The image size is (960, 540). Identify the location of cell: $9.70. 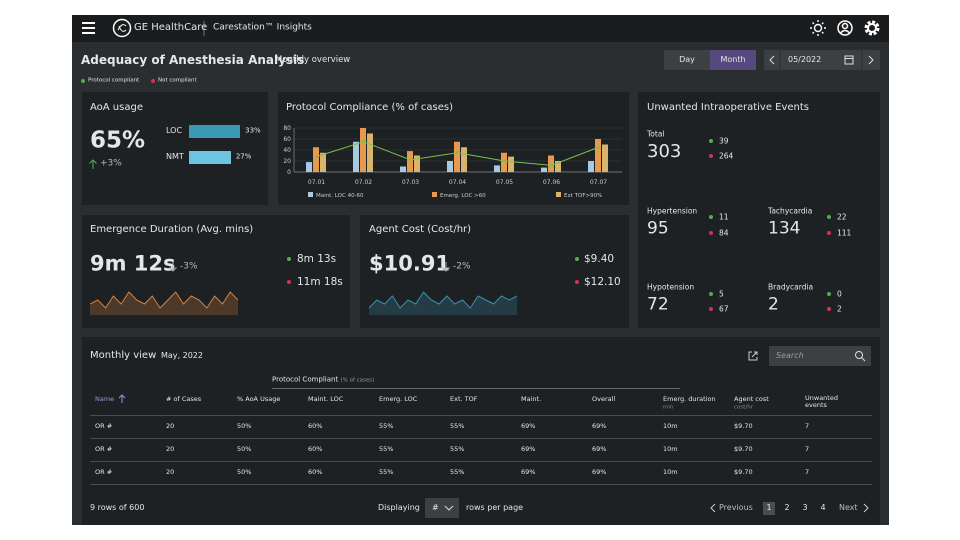
(743, 425).